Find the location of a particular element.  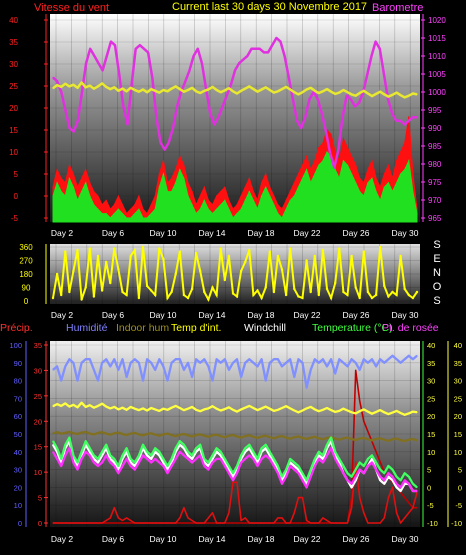

x-tick-label: Day 30 is located at coordinates (405, 233).